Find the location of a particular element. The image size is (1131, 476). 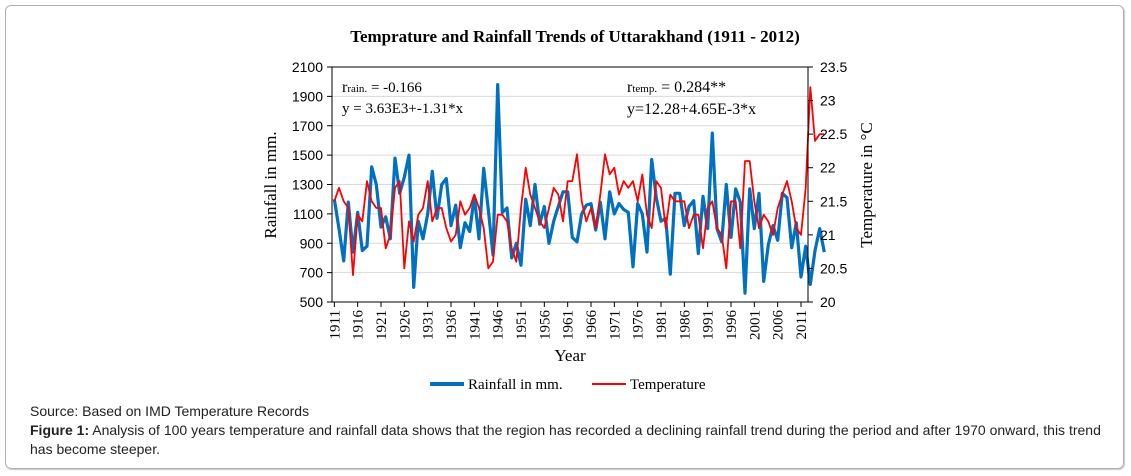

x-tick-label: 1946 is located at coordinates (499, 325).